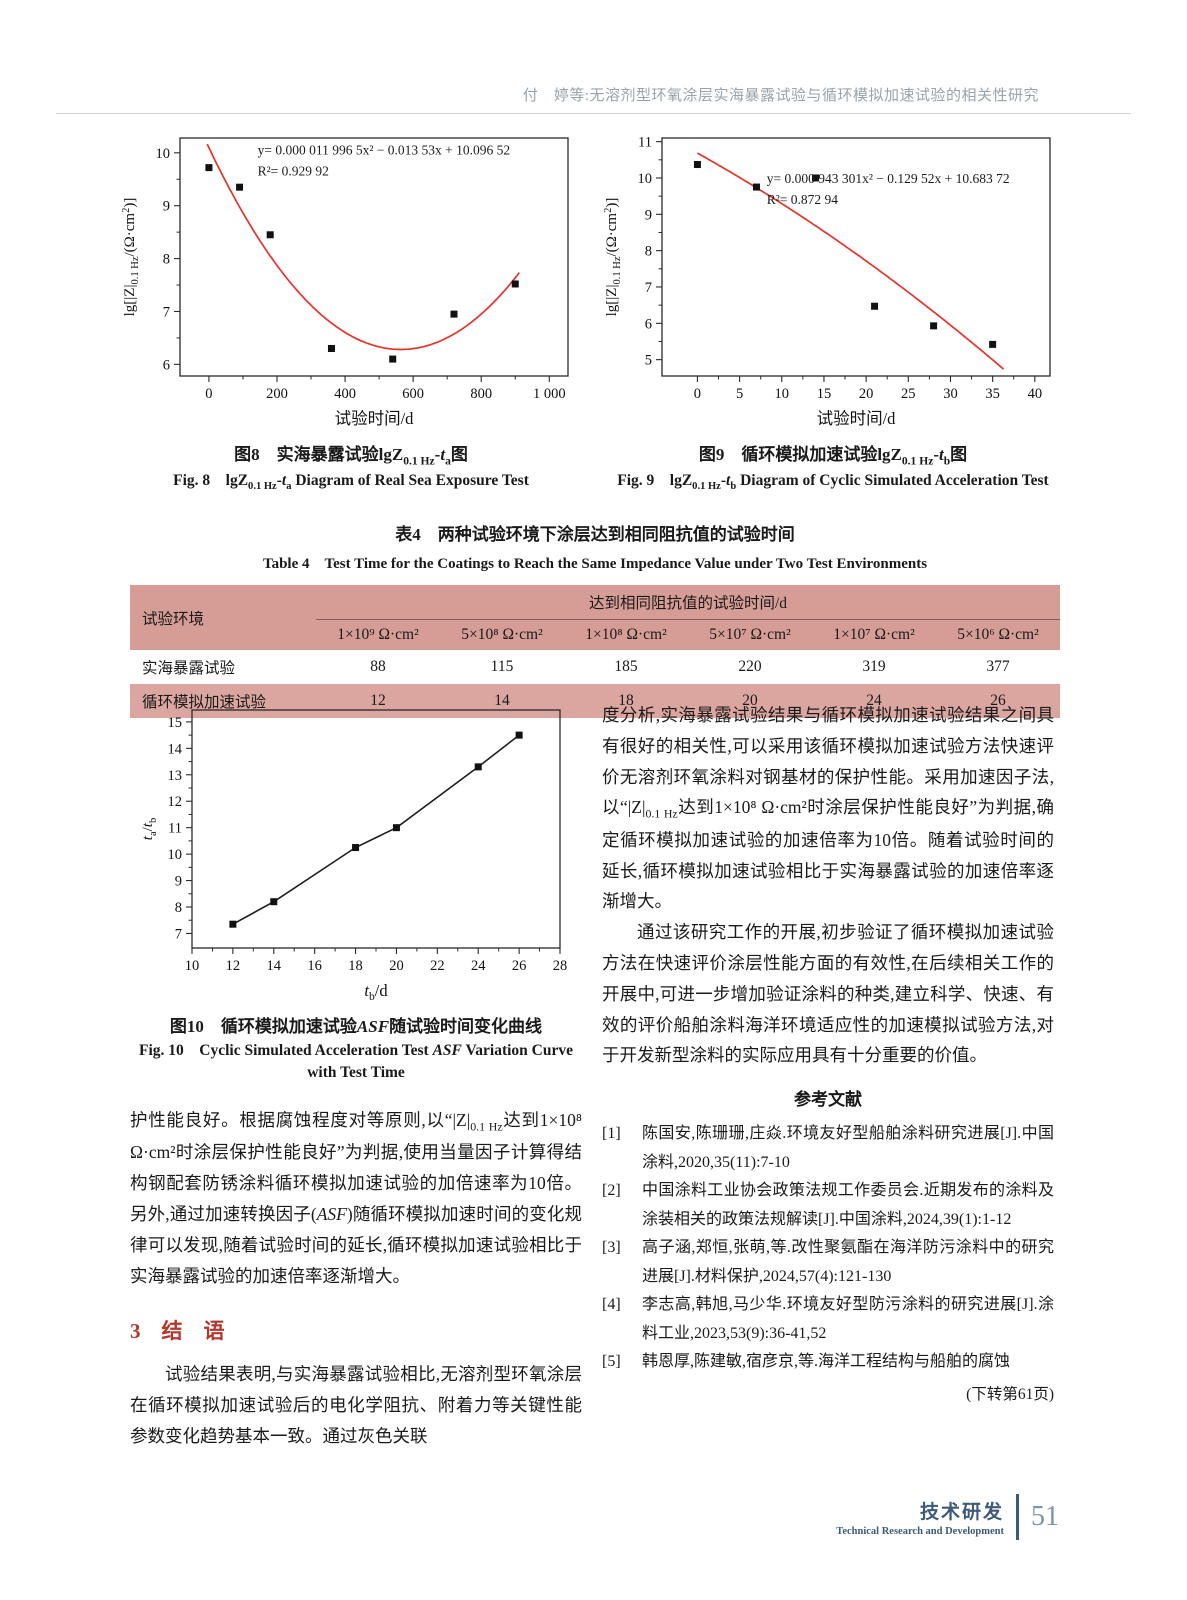  Describe the element at coordinates (874, 700) in the screenshot. I see `table-cell: 24` at that location.